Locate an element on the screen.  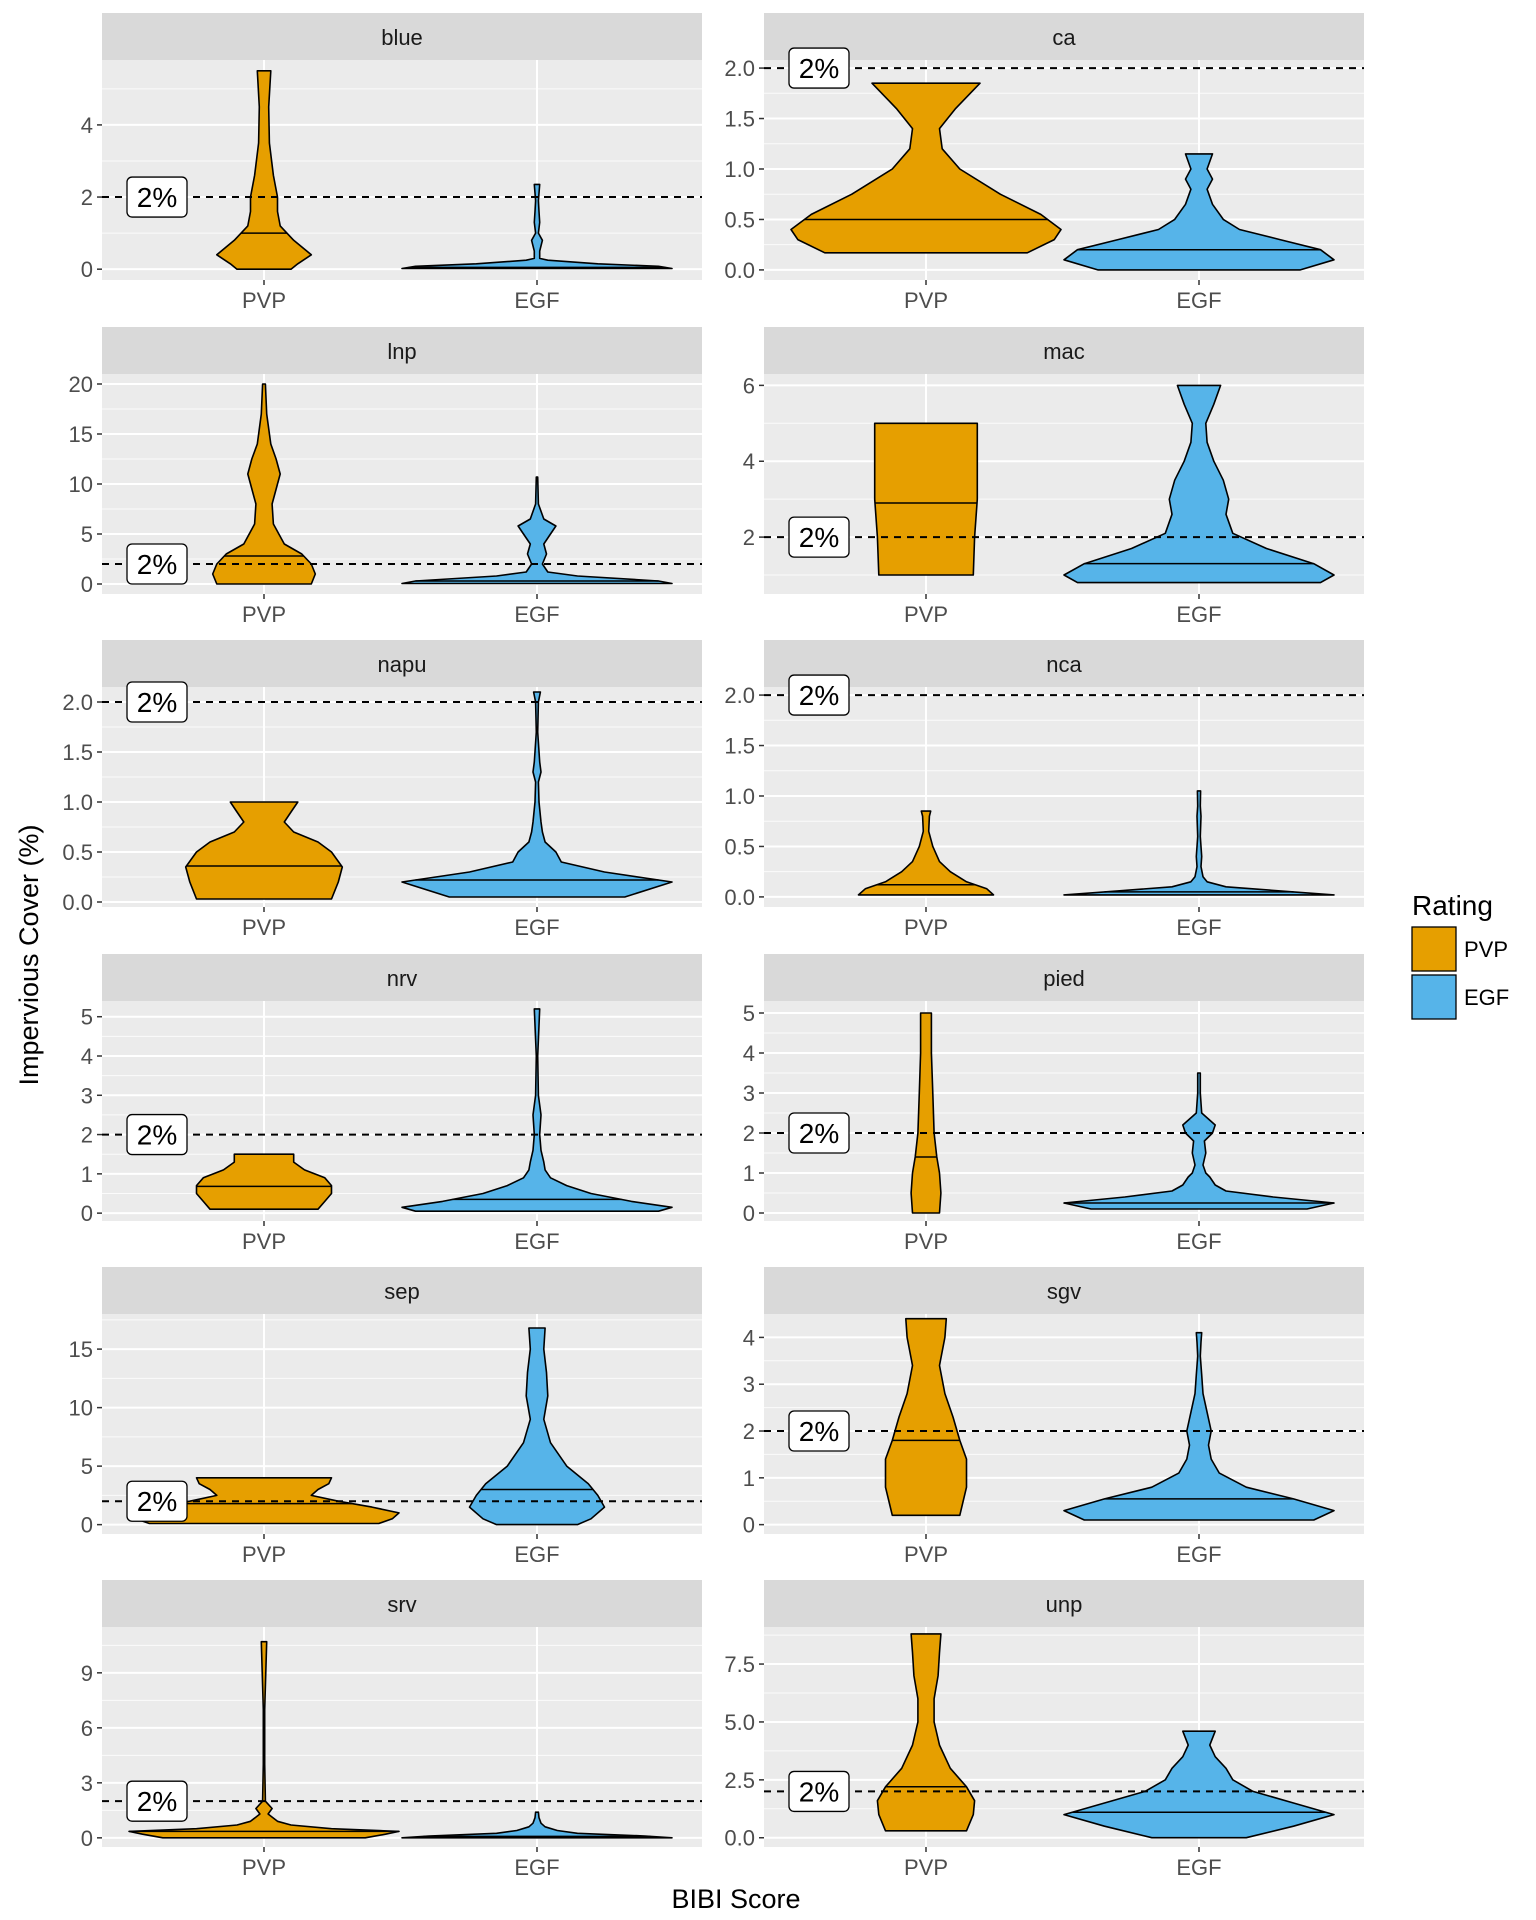
y-tick-label-sep-2: 10 is located at coordinates (81, 1408).